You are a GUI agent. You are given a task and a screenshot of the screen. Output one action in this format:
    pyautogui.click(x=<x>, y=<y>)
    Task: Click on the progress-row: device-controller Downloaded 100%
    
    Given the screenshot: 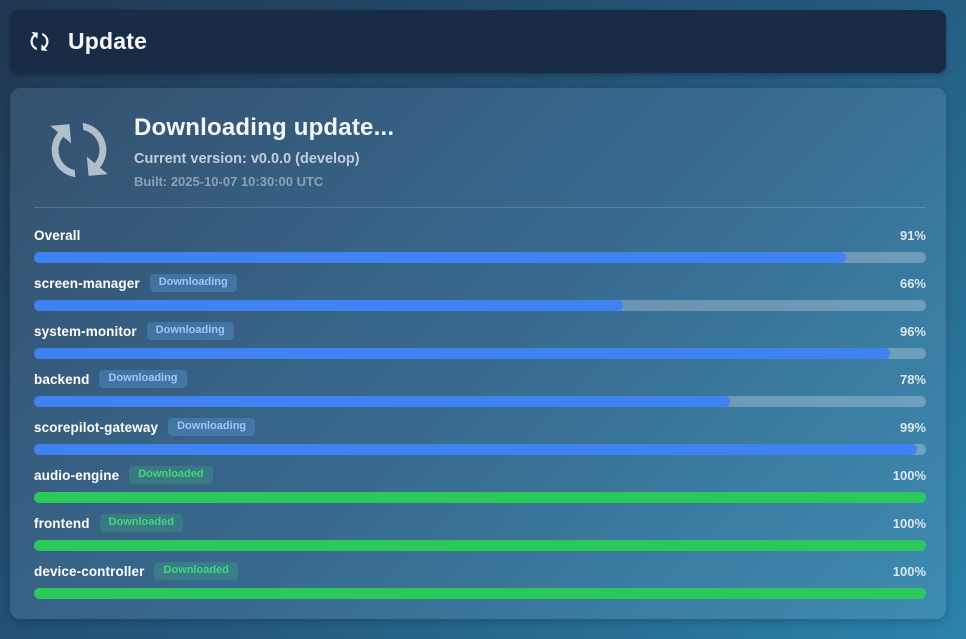 What is the action you would take?
    pyautogui.click(x=480, y=580)
    